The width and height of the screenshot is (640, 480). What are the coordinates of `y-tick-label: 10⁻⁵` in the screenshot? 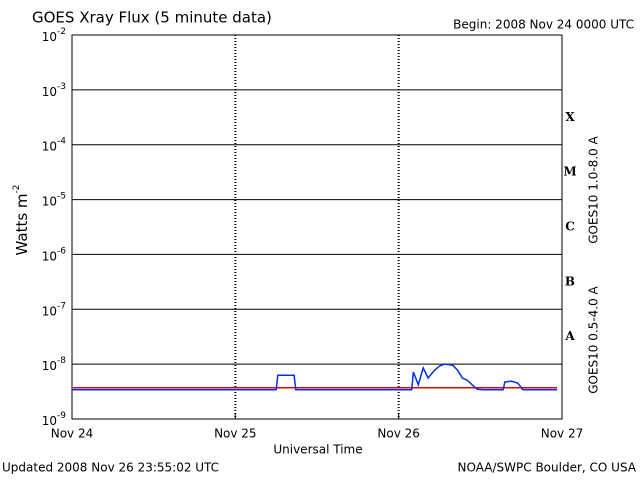 It's located at (54, 199).